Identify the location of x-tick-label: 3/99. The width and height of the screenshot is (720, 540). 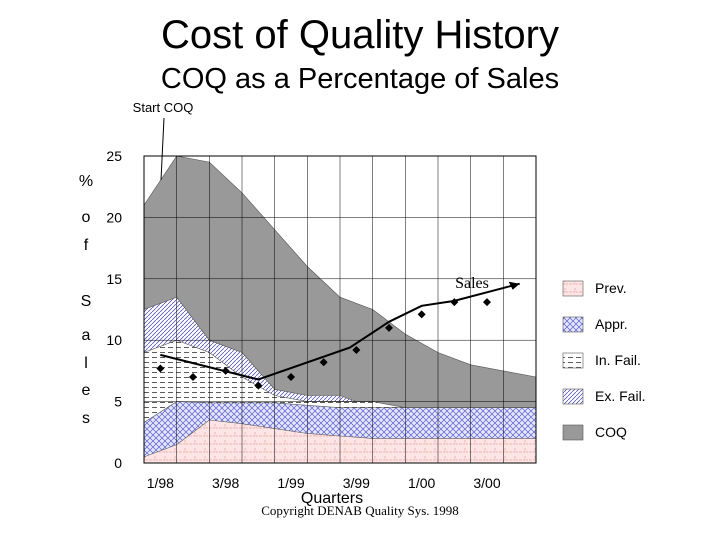
(356, 483).